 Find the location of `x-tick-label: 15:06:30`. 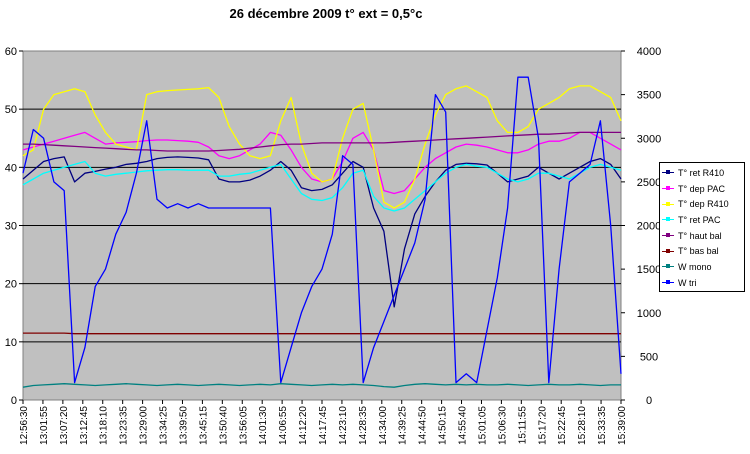

x-tick-label: 15:06:30 is located at coordinates (502, 425).